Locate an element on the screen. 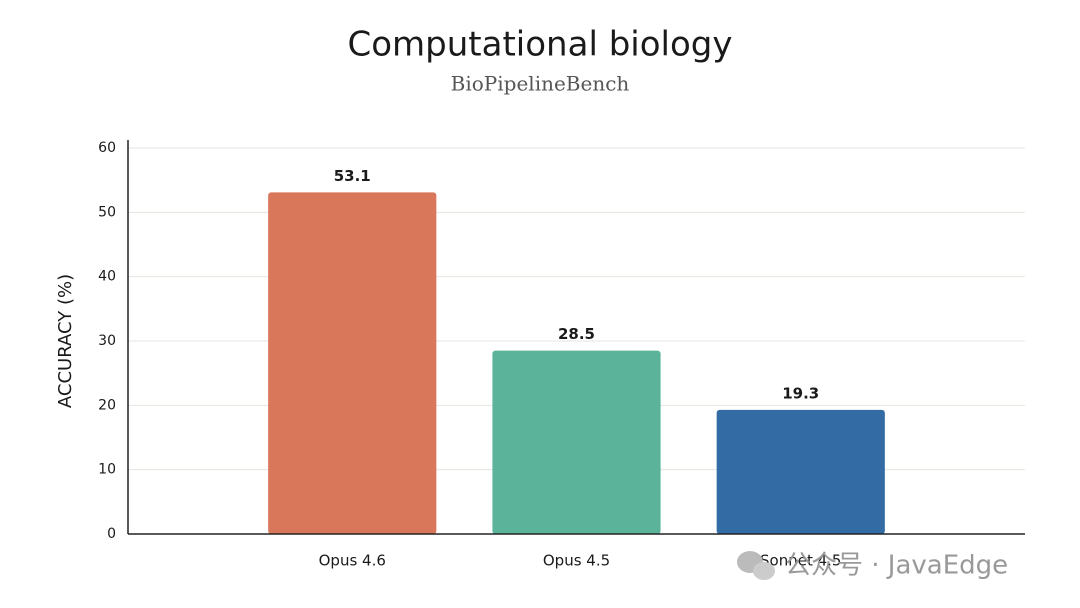 The width and height of the screenshot is (1080, 608). y-tick-label: 10 is located at coordinates (107, 470).